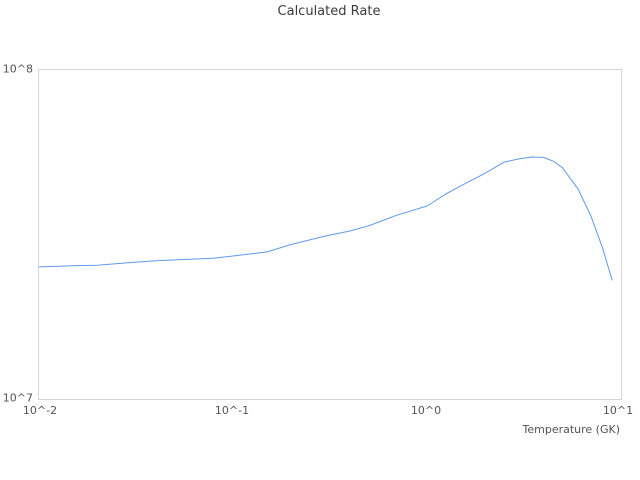 The height and width of the screenshot is (480, 640). Describe the element at coordinates (426, 410) in the screenshot. I see `x-tick-label-1e0: 10^0` at that location.